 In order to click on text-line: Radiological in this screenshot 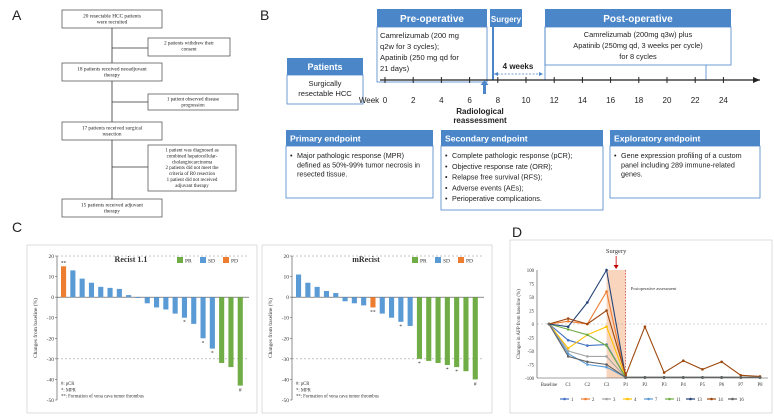, I will do `click(480, 111)`.